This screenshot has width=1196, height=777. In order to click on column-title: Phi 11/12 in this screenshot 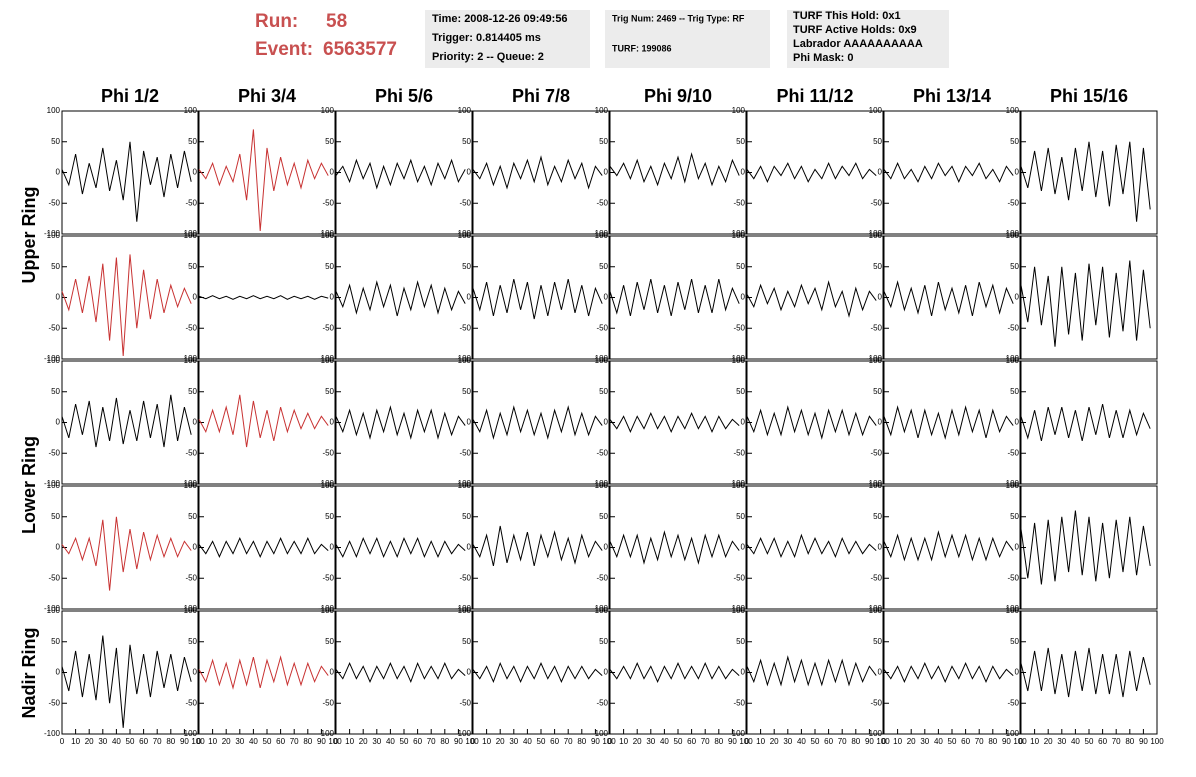, I will do `click(814, 96)`.